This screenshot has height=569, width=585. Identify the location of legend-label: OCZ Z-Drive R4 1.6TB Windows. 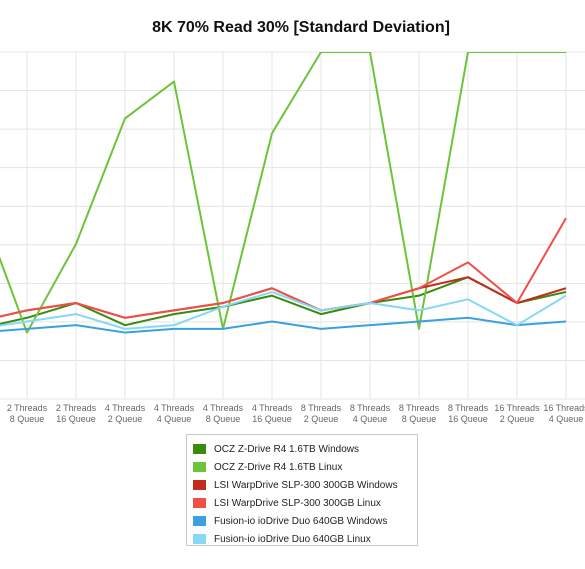
(287, 449).